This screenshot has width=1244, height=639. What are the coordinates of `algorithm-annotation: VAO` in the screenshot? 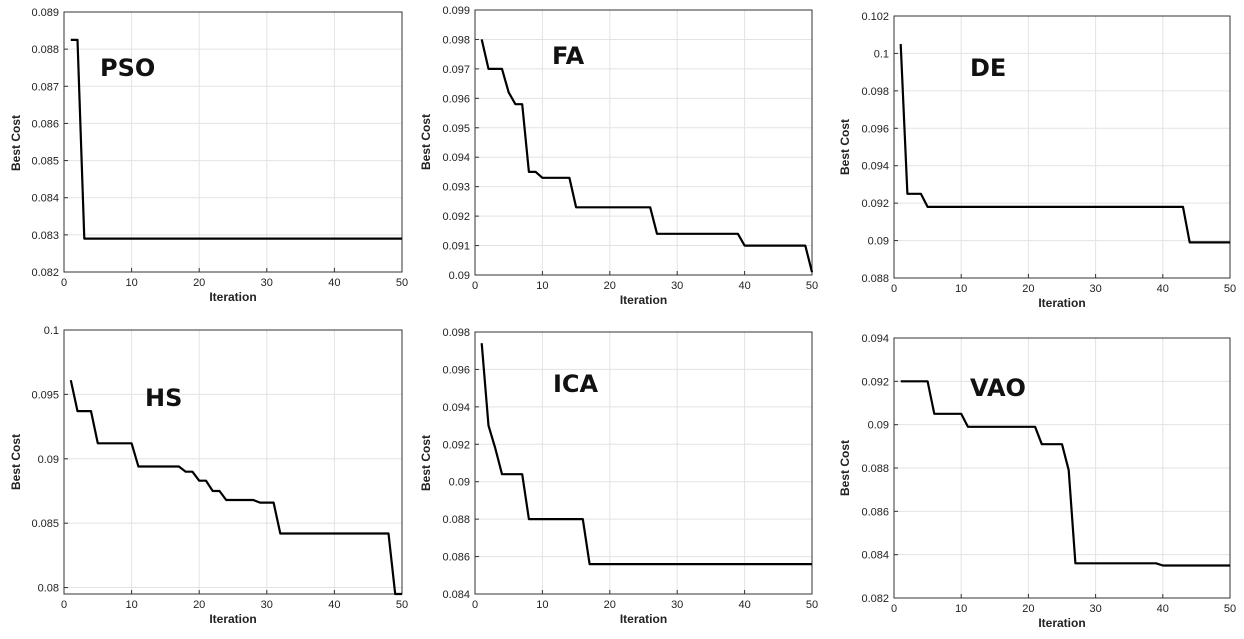 It's located at (998, 388).